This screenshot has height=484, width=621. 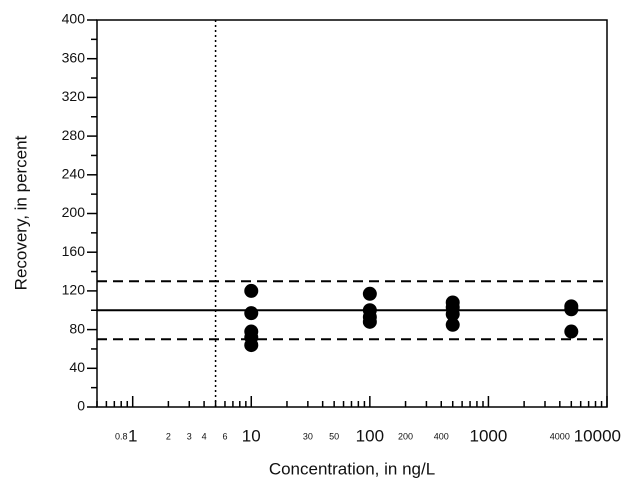 I want to click on x-tick-label: 0.8, so click(x=121, y=436).